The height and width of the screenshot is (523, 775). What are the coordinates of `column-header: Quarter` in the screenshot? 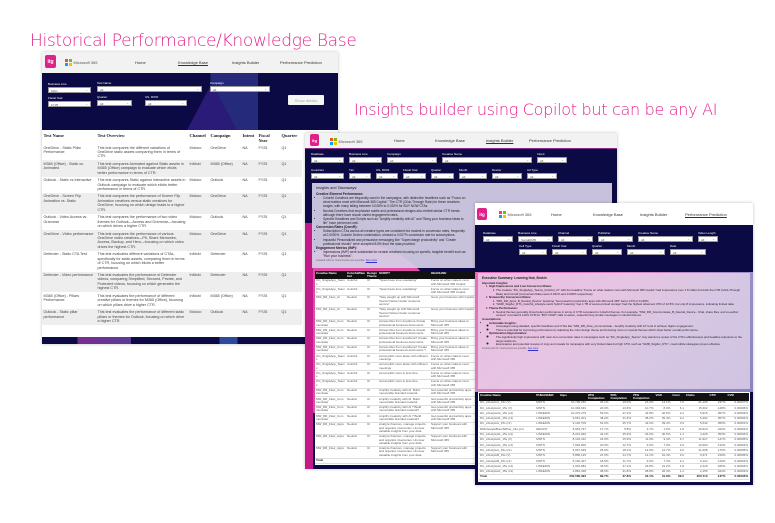 It's located at (289, 135).